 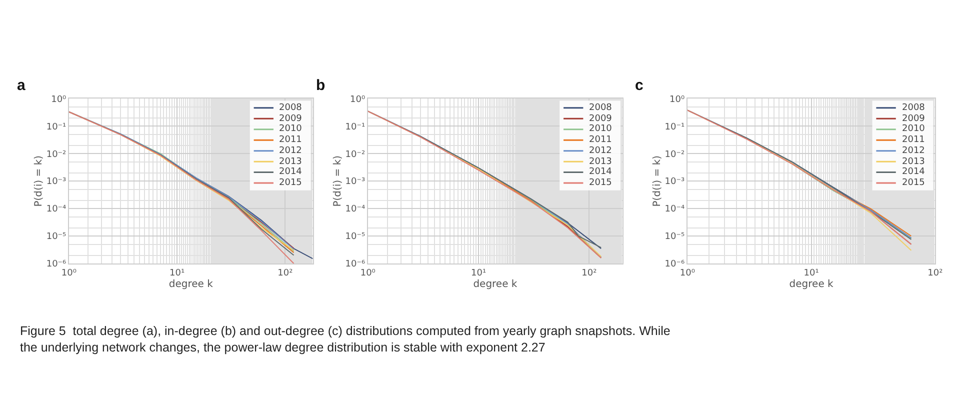 I want to click on chart-title: a, so click(x=21, y=85).